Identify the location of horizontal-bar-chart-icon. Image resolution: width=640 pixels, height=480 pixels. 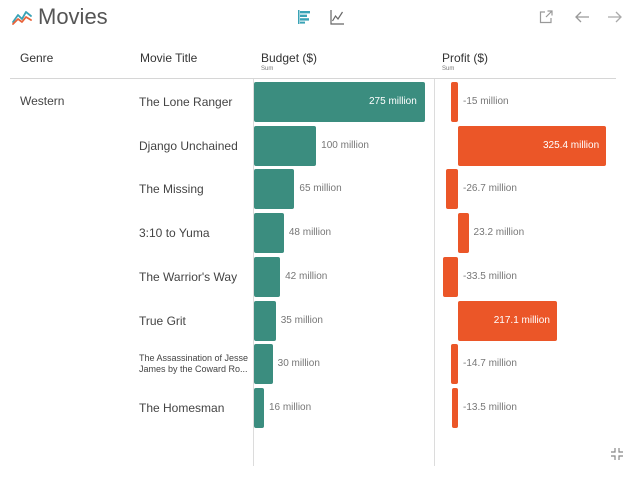
(304, 17).